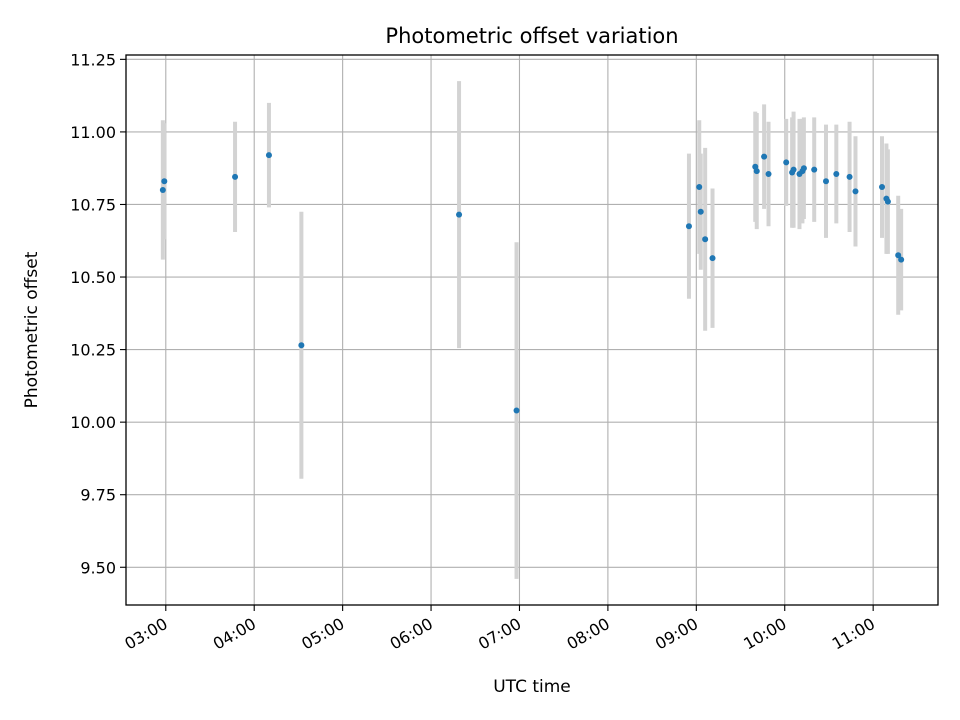 This screenshot has height=720, width=960. What do you see at coordinates (93, 204) in the screenshot?
I see `y-tick-label: 10.75` at bounding box center [93, 204].